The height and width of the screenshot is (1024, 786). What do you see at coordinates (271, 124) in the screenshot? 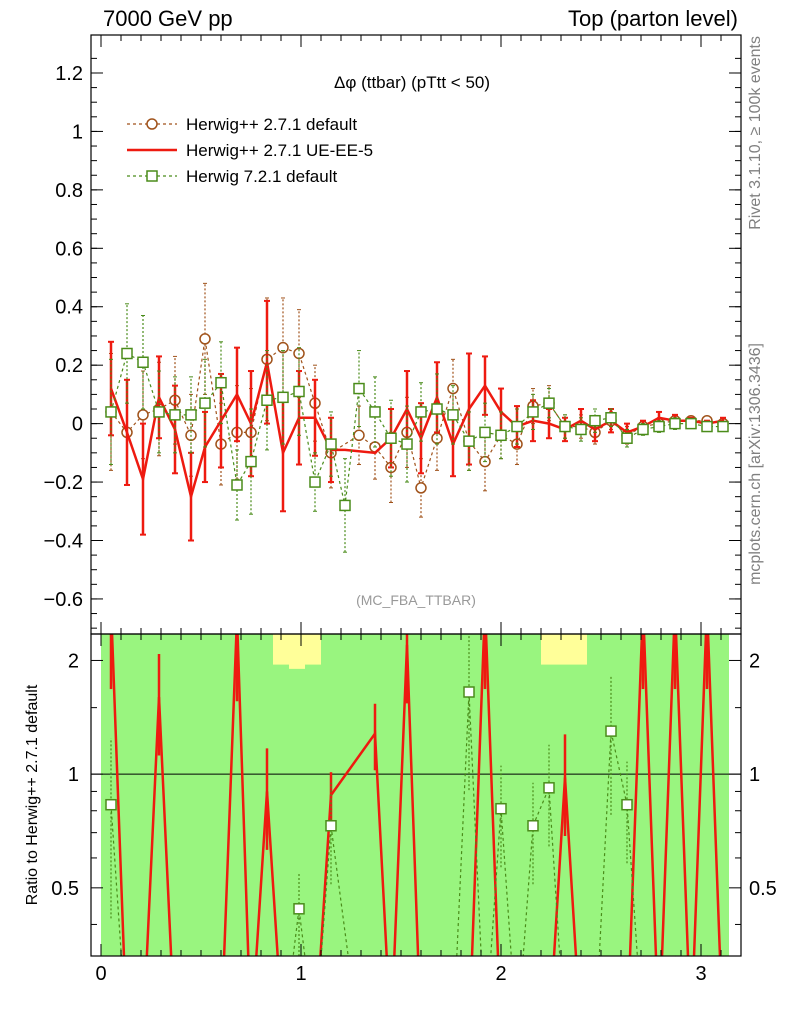
I see `legend-label: Herwig++ 2.7.1 default` at bounding box center [271, 124].